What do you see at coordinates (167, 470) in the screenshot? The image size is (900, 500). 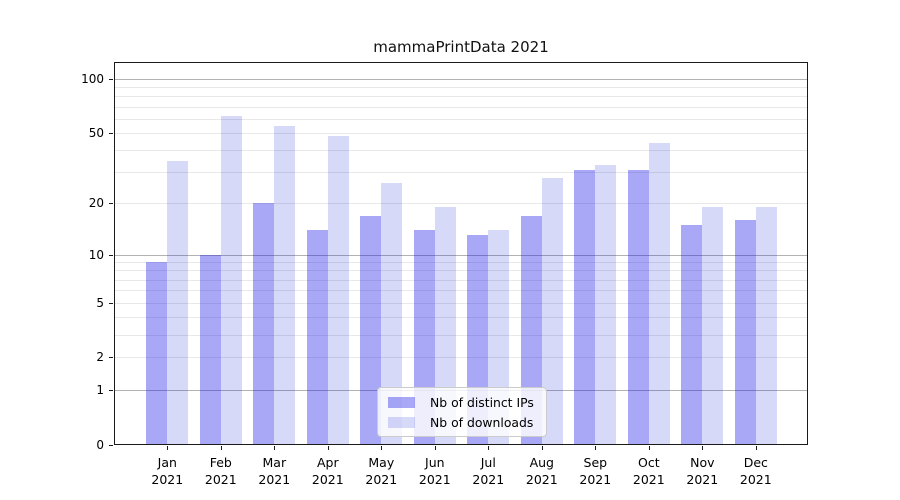 I see `x-tick-label-jan: Jan 2021` at bounding box center [167, 470].